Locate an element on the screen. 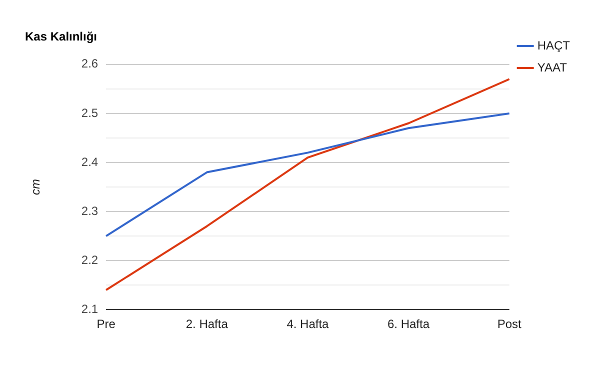 This screenshot has height=390, width=600. y-tick-label: 2.6 is located at coordinates (89, 63).